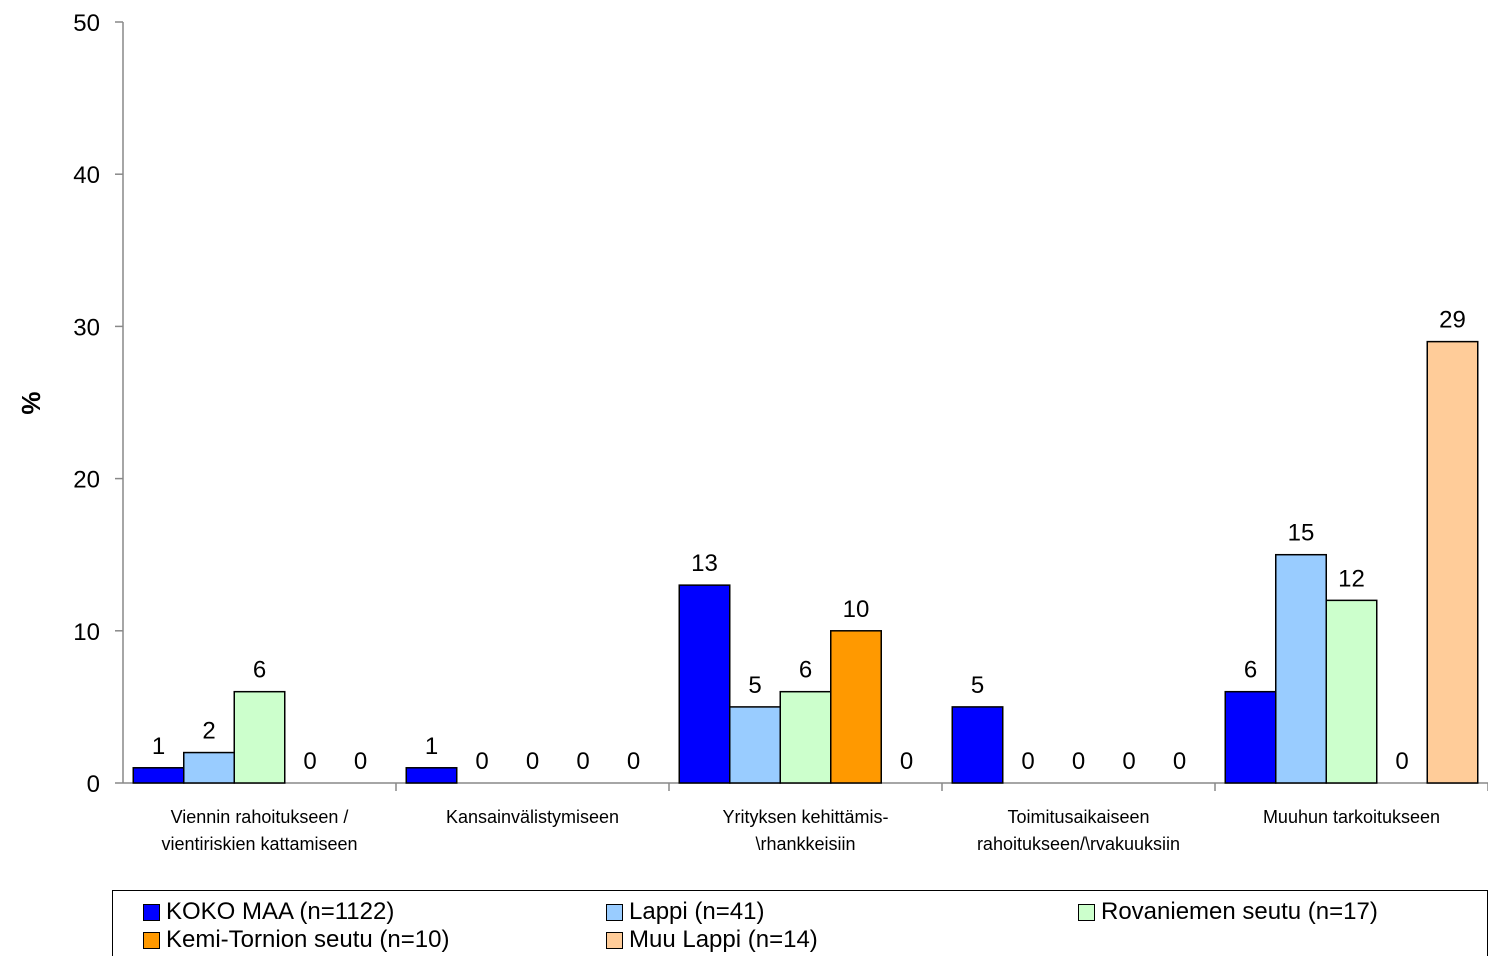 This screenshot has width=1488, height=956. Describe the element at coordinates (268, 912) in the screenshot. I see `legend-item: KOKO MAA (n=1122)` at that location.